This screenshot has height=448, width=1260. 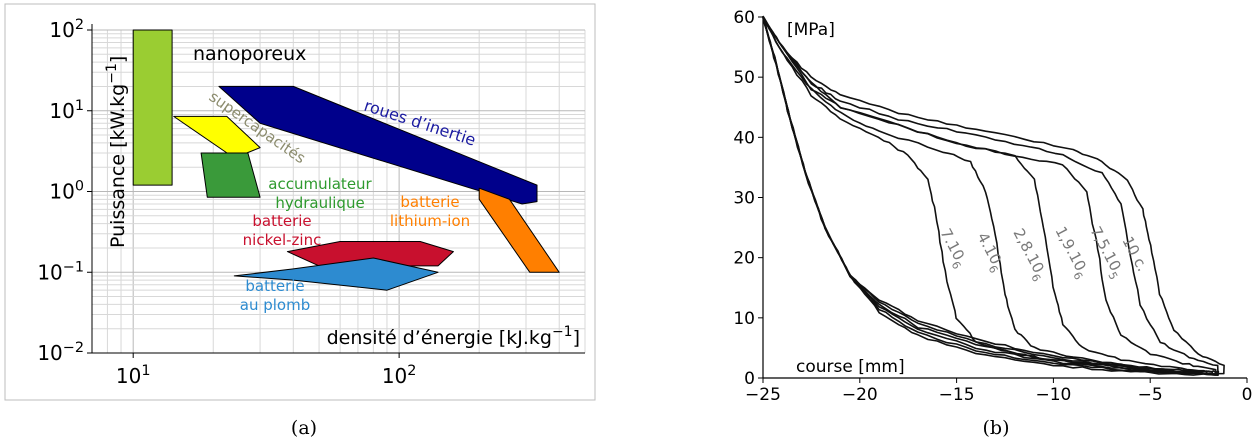 What do you see at coordinates (1105, 252) in the screenshot?
I see `series-label: 7,5.105` at bounding box center [1105, 252].